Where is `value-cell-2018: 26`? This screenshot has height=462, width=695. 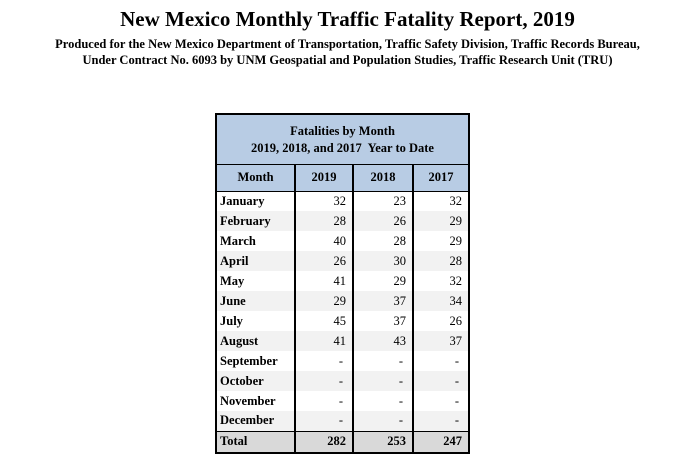 value-cell-2018: 26 is located at coordinates (382, 221).